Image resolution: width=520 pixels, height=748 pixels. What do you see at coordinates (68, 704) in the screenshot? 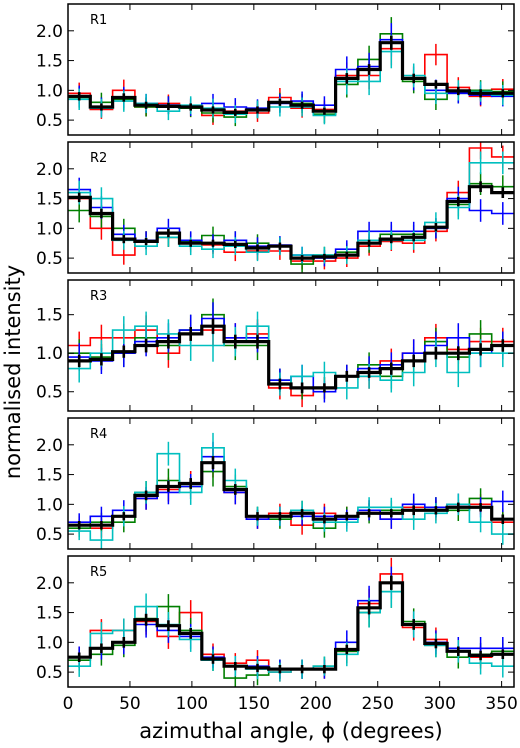
I see `x-tick-label: 0` at bounding box center [68, 704].